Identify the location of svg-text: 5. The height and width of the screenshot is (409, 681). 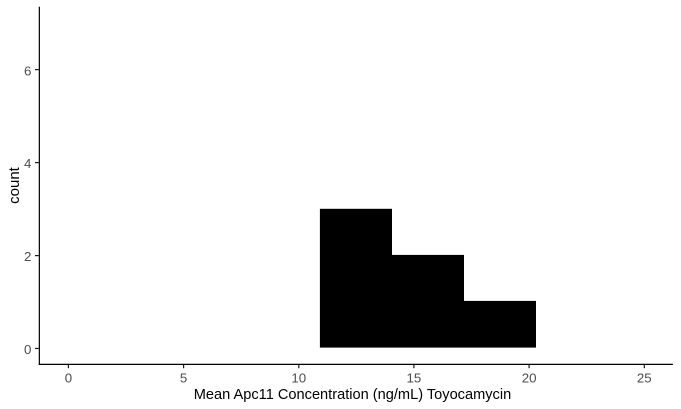
(183, 377).